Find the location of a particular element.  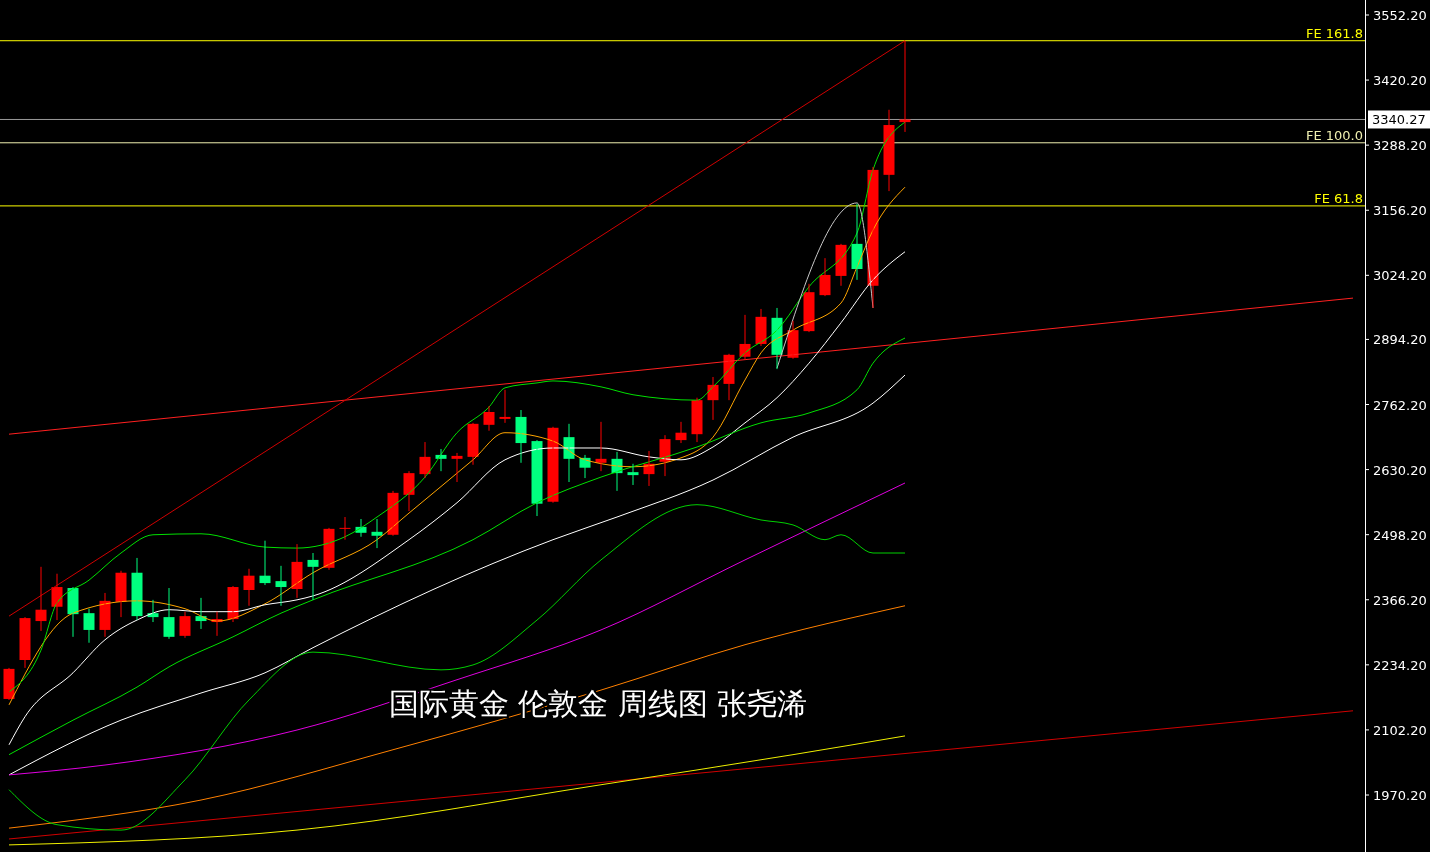

y-tick-label: 2630.20 is located at coordinates (1400, 470).